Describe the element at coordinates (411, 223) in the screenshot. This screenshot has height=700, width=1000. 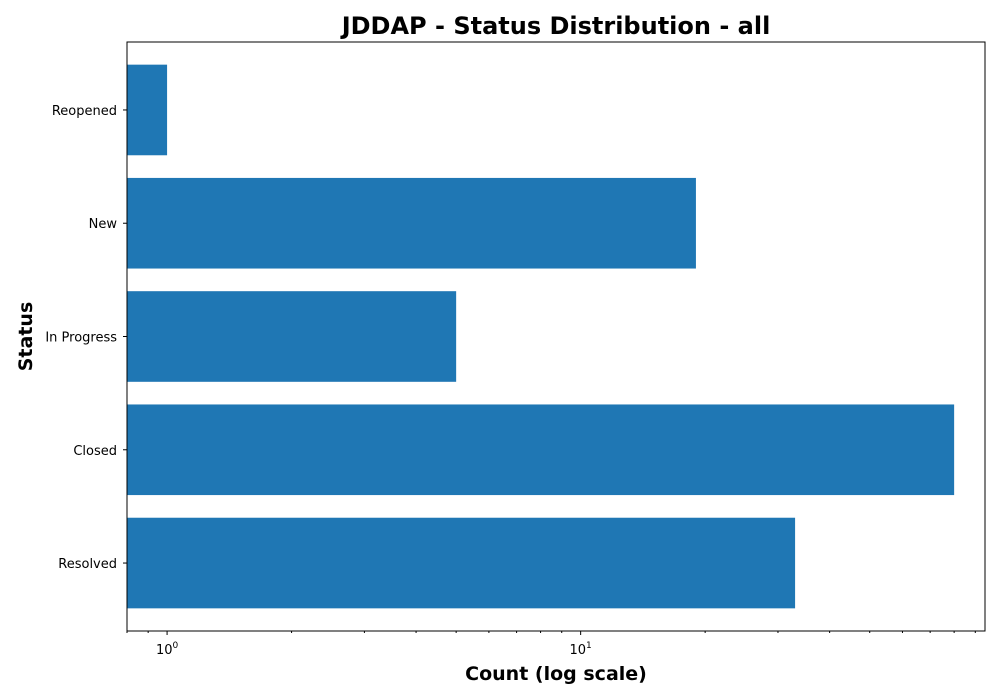
I see `bar-new` at that location.